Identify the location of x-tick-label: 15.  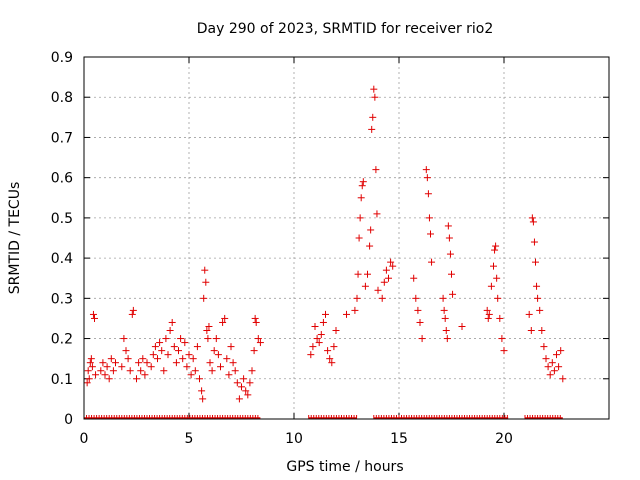
(399, 439).